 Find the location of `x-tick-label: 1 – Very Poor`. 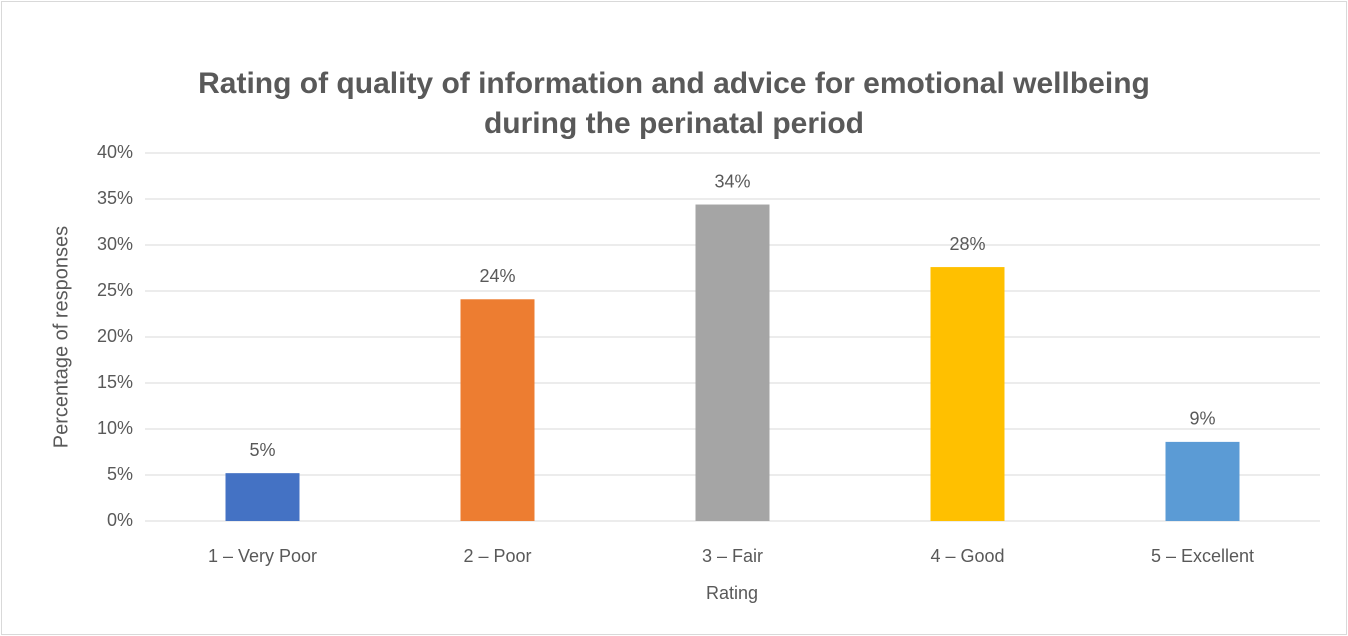

x-tick-label: 1 – Very Poor is located at coordinates (262, 556).